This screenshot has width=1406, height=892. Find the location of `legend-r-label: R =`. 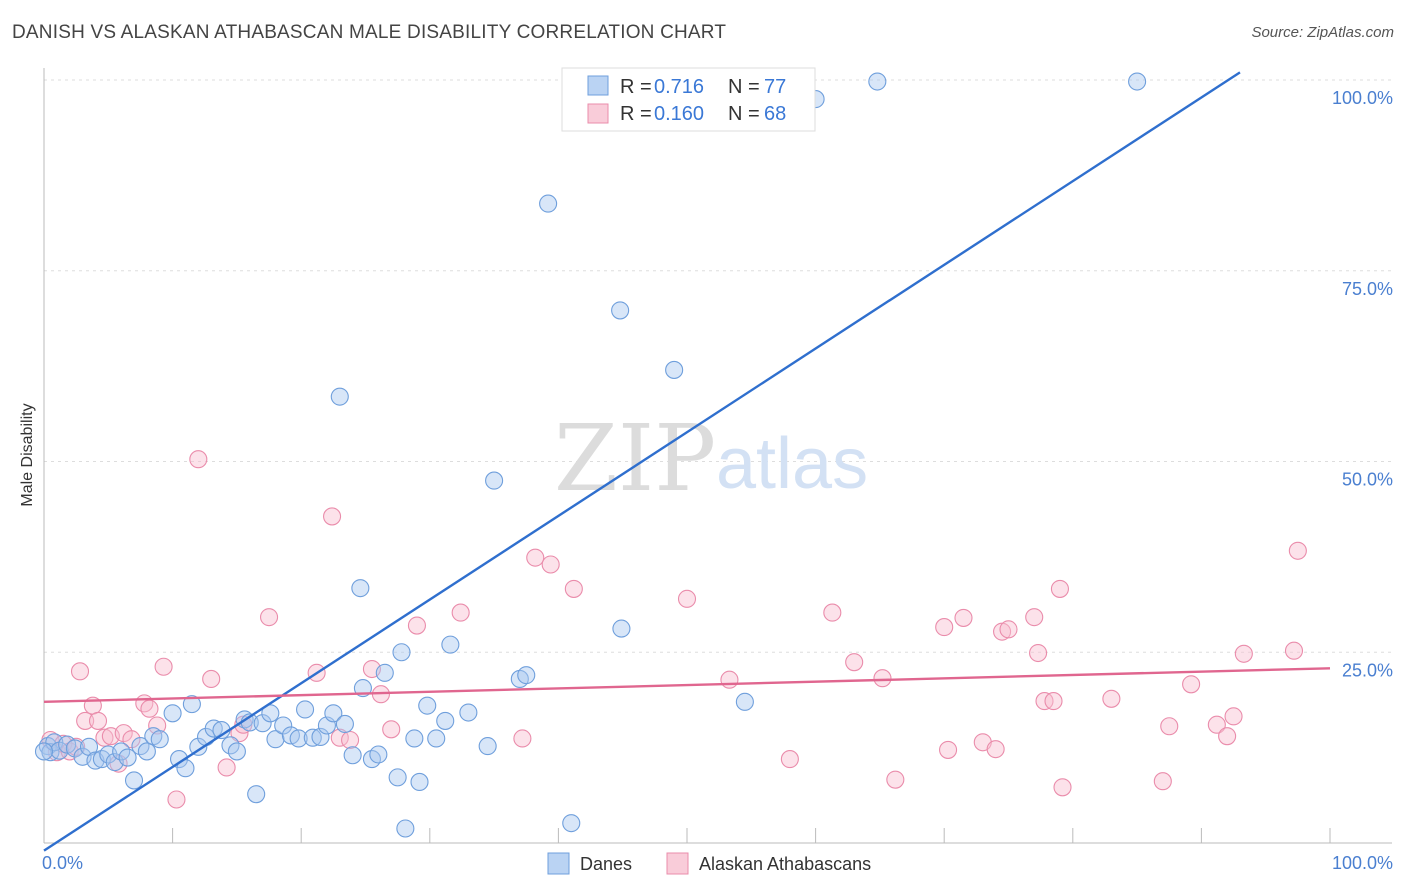

legend-r-label: R = is located at coordinates (636, 87).